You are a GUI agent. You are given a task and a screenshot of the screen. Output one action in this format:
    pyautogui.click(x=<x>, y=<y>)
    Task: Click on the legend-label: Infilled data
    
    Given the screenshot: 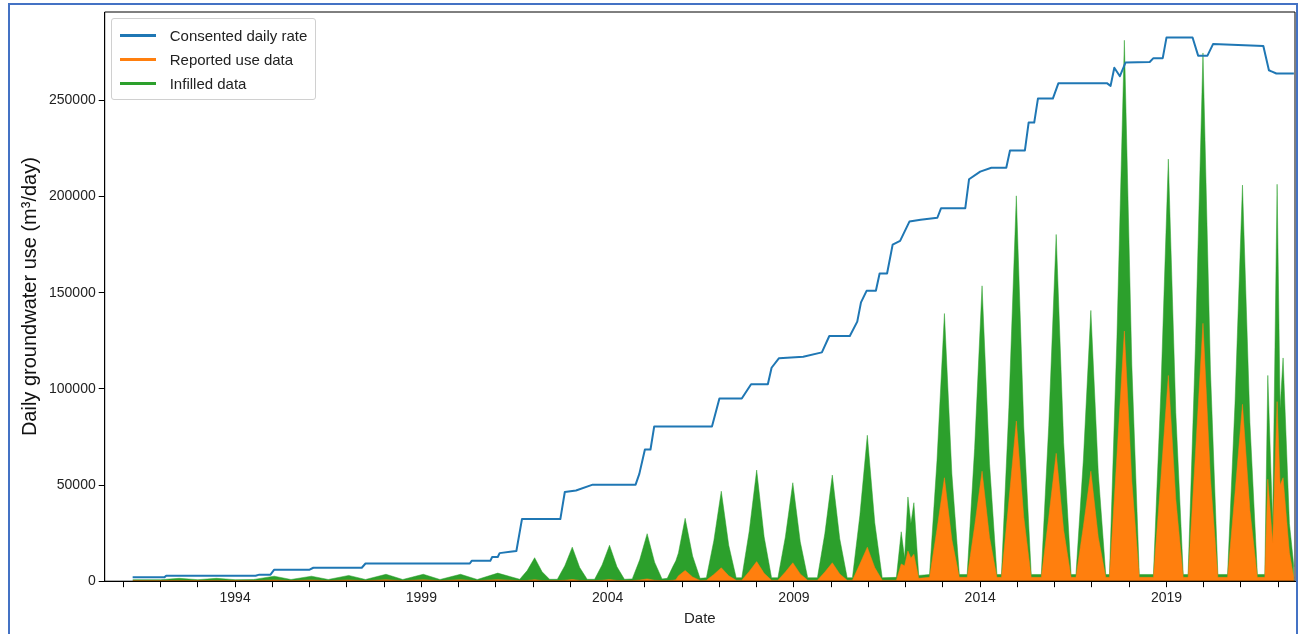 What is the action you would take?
    pyautogui.click(x=208, y=83)
    